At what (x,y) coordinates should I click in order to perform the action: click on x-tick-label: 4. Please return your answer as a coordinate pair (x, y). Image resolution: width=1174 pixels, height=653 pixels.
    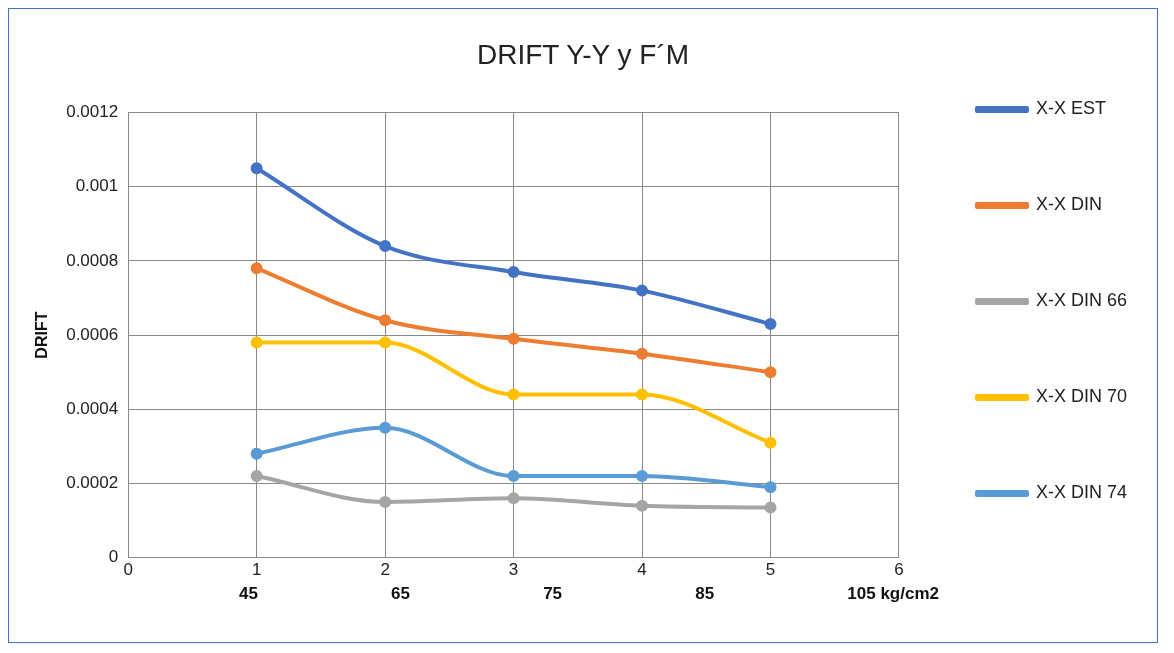
    Looking at the image, I should click on (642, 570).